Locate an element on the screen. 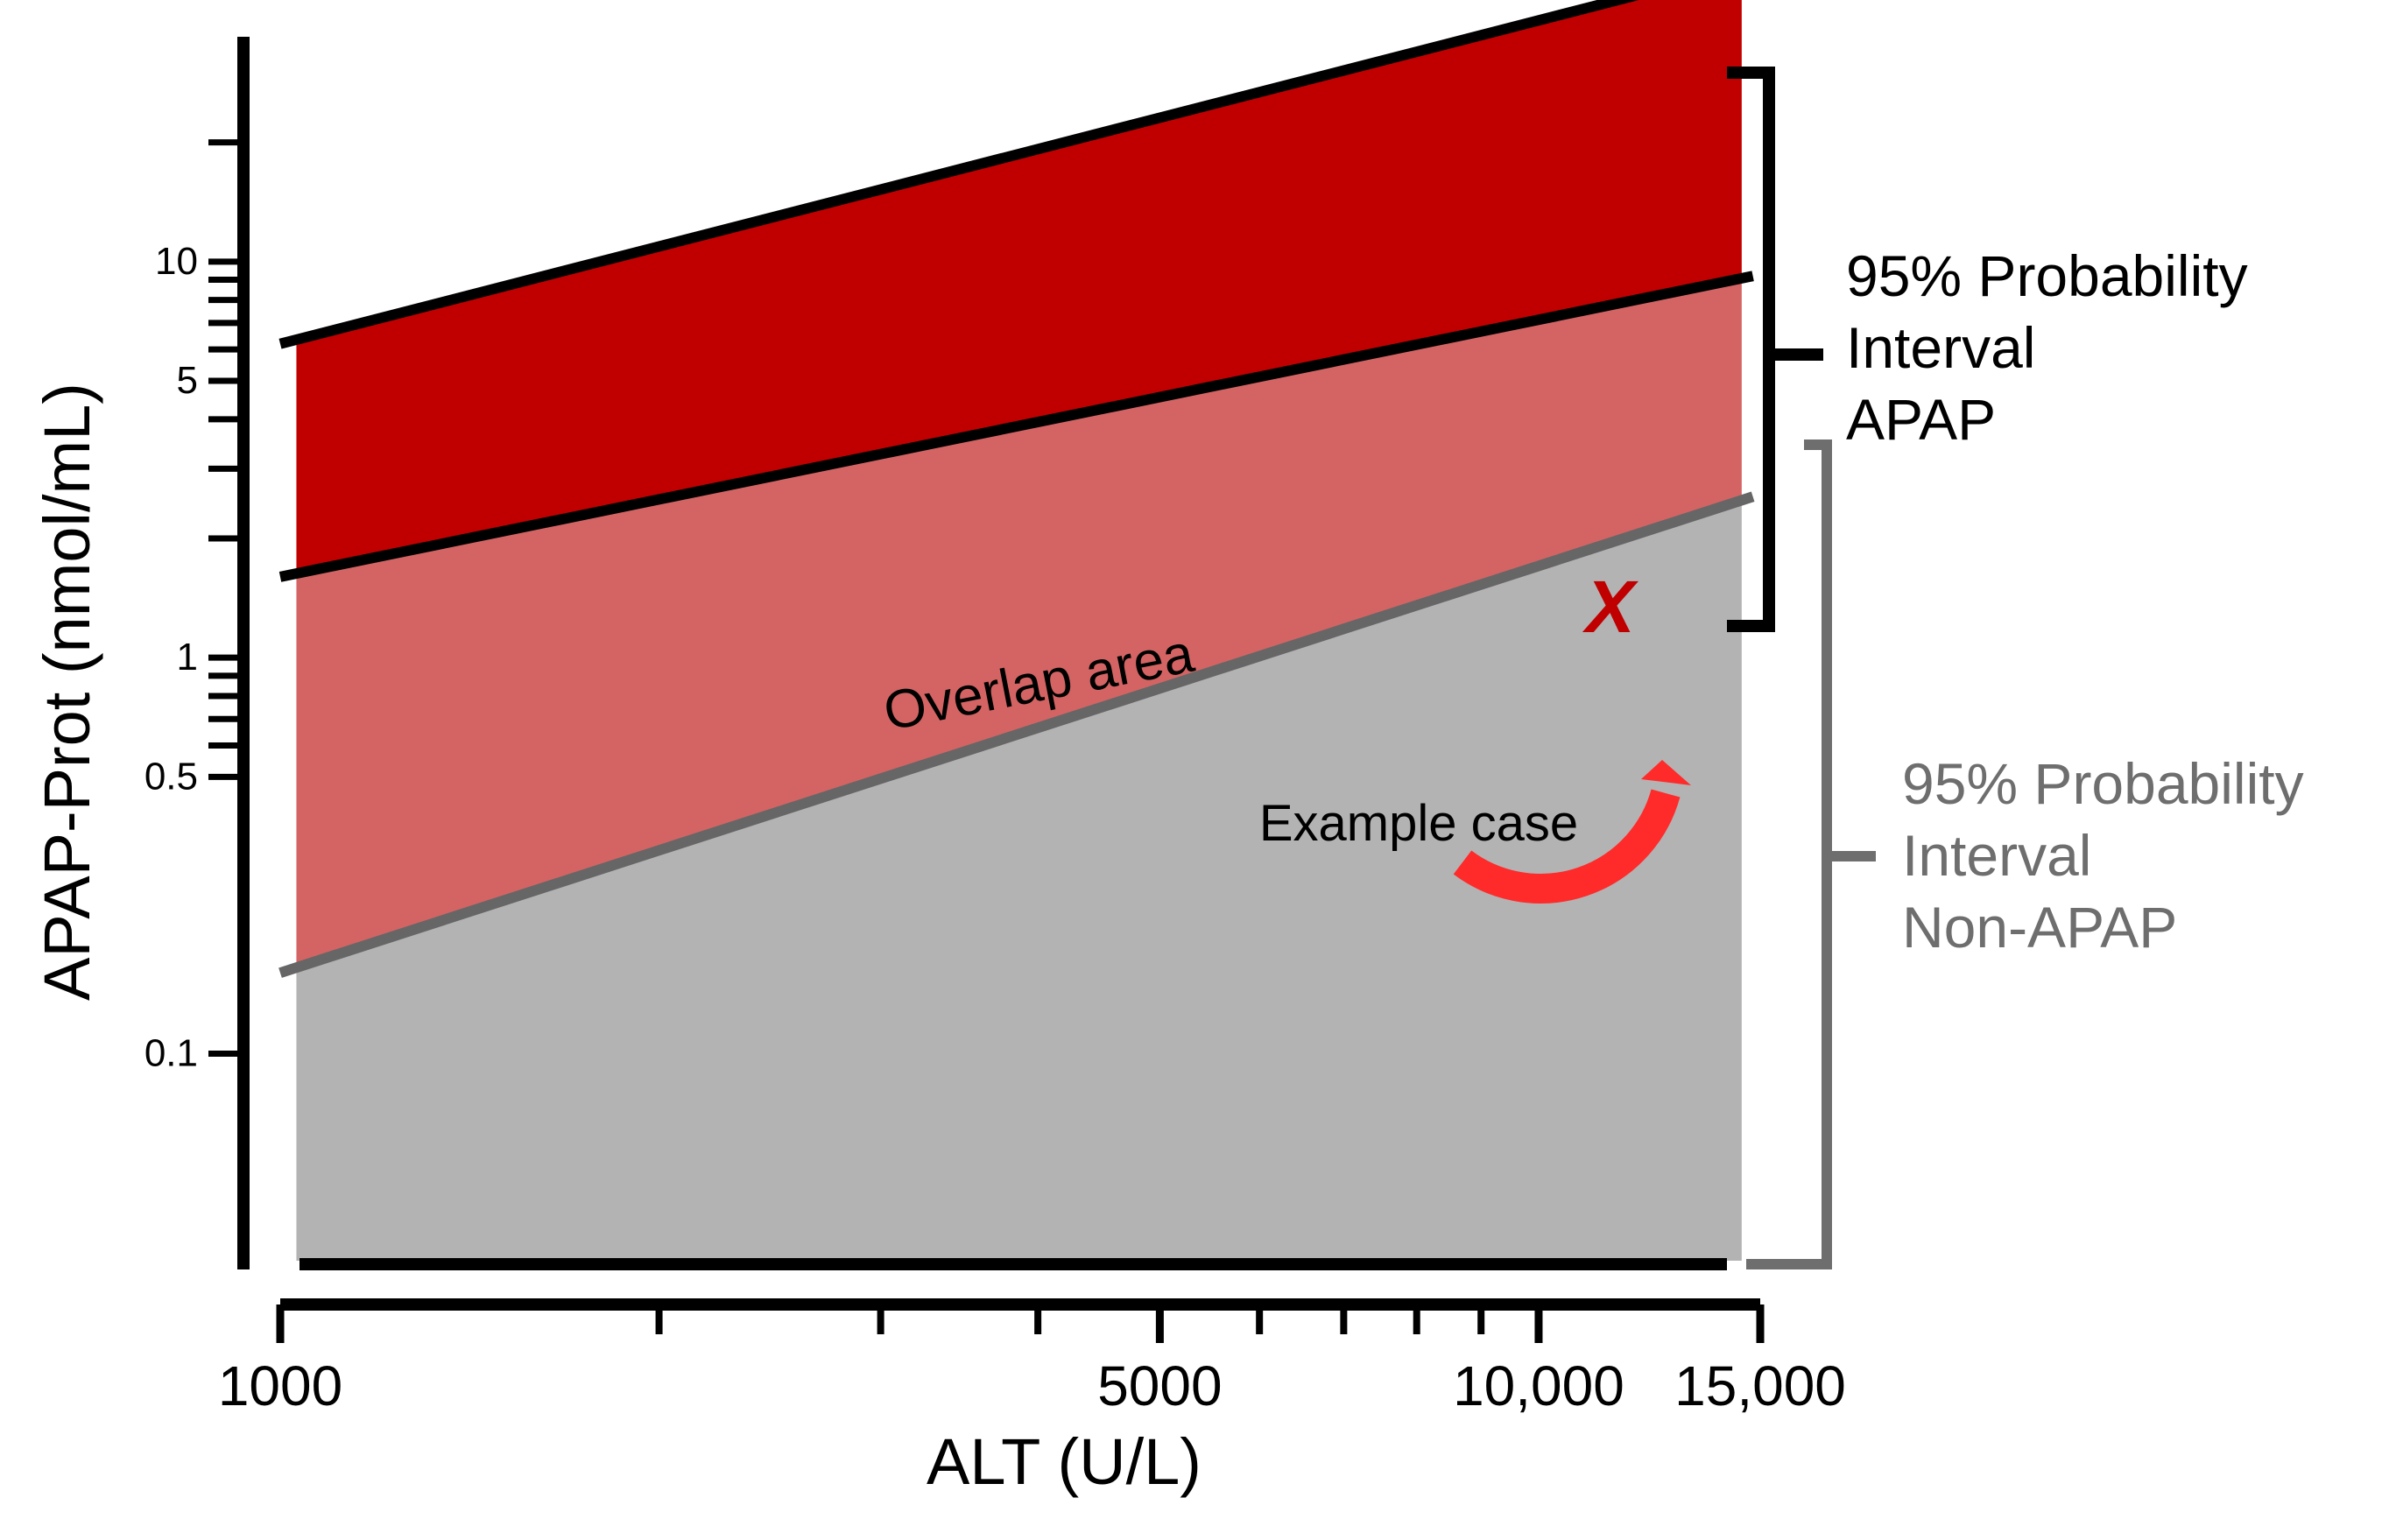 Image resolution: width=2389 pixels, height=1540 pixels. line-apap-lower-bound is located at coordinates (1016, 426).